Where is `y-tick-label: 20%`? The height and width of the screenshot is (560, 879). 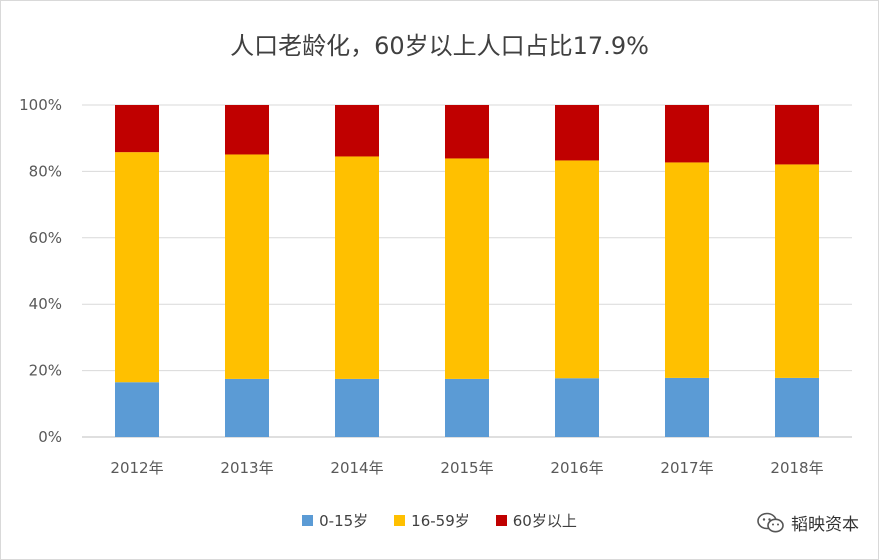
y-tick-label: 20% is located at coordinates (45, 371).